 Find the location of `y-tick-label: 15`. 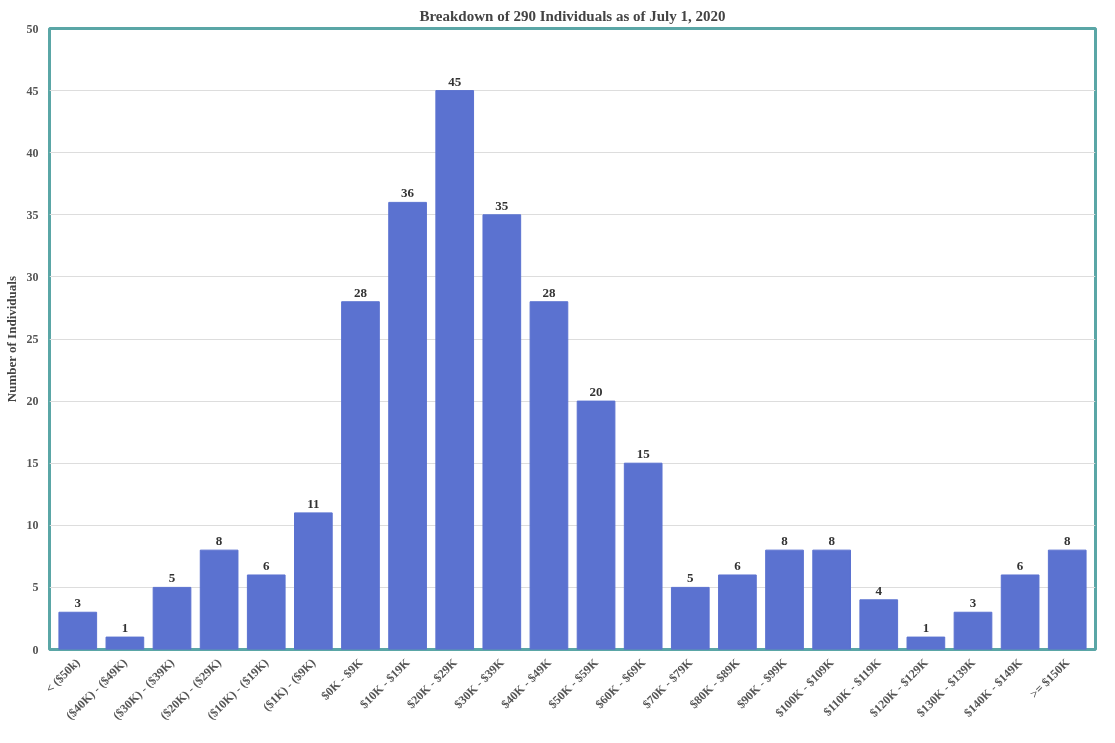

y-tick-label: 15 is located at coordinates (32, 463).